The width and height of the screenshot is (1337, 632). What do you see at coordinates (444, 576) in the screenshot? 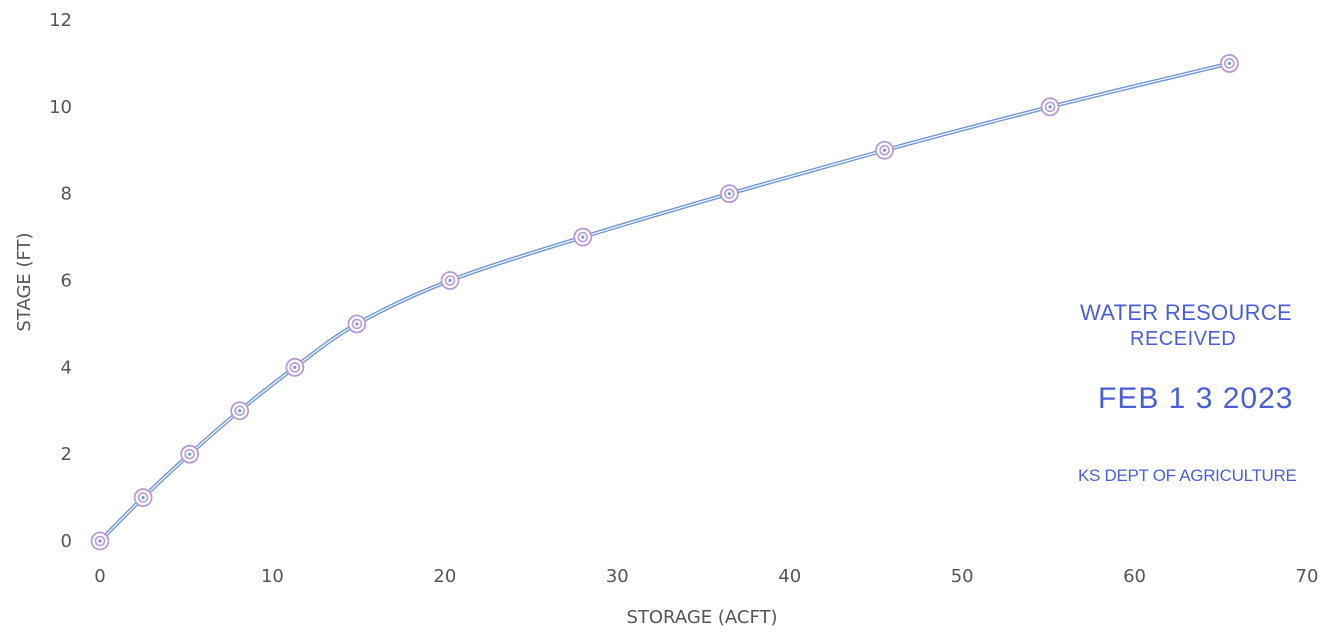
I see `x-tick-label: 20` at bounding box center [444, 576].